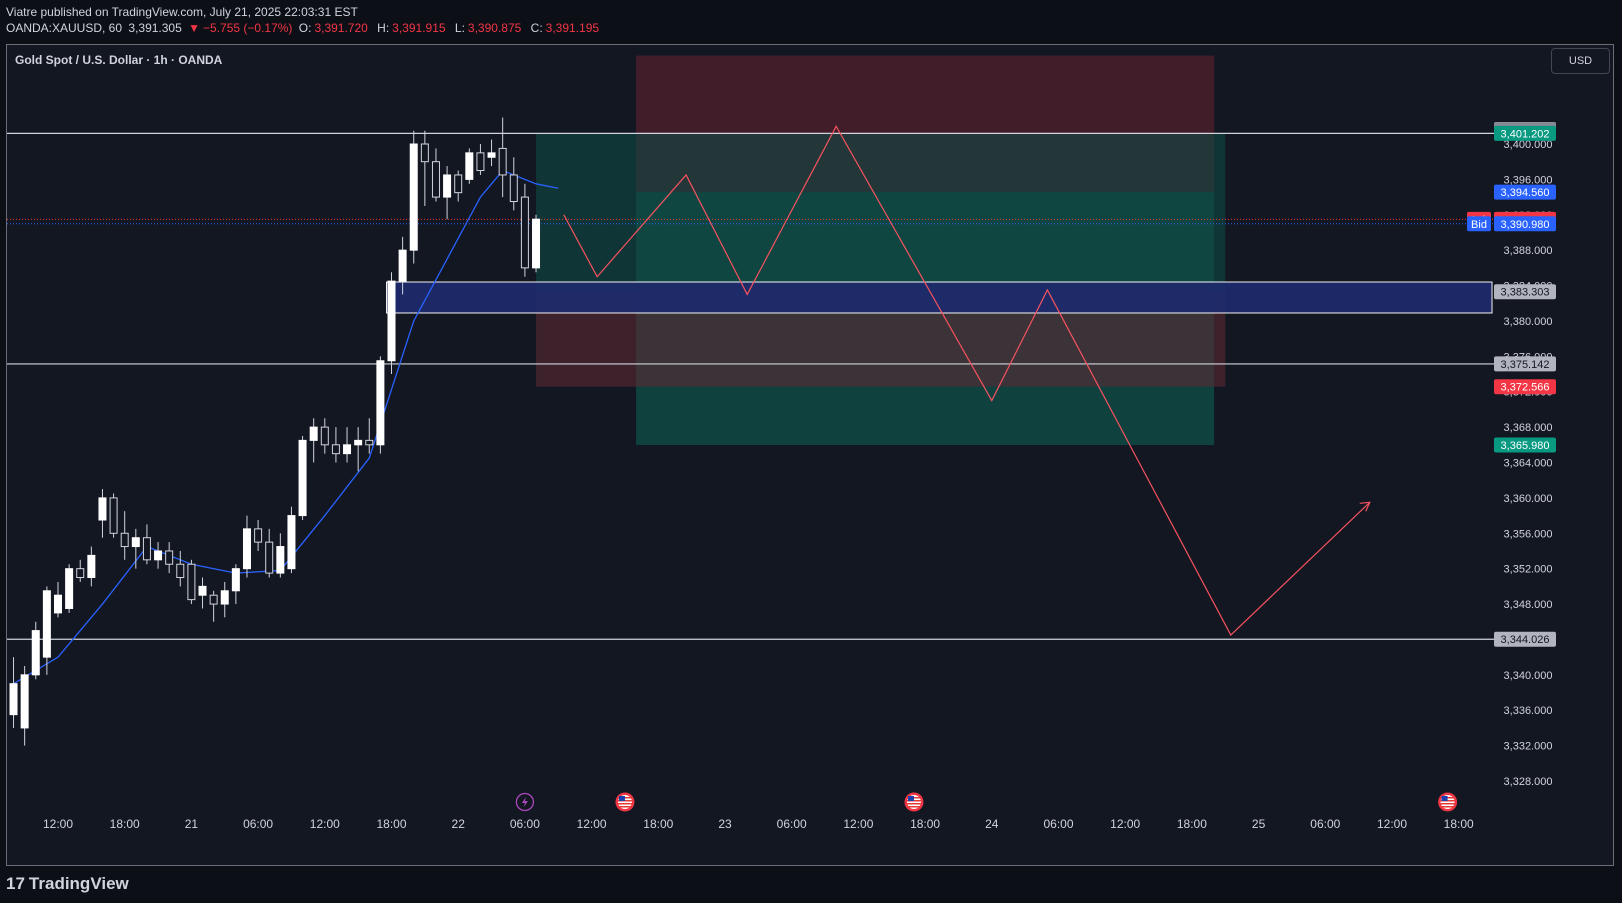  What do you see at coordinates (524, 802) in the screenshot?
I see `lightning-glyph` at bounding box center [524, 802].